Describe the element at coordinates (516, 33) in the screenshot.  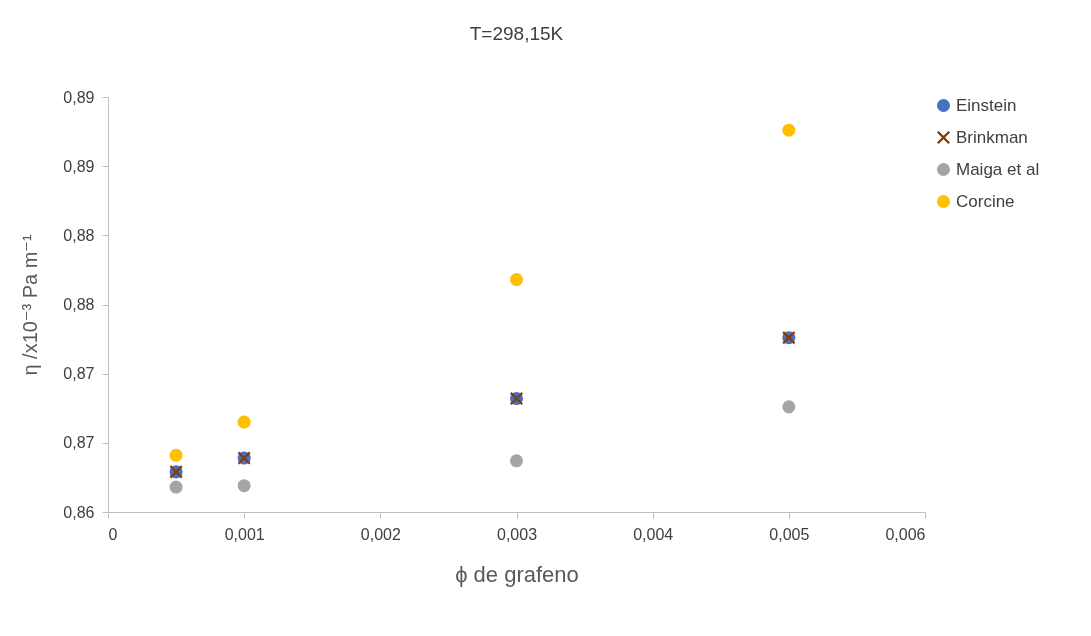
I see `chart-title: T=298,15K` at that location.